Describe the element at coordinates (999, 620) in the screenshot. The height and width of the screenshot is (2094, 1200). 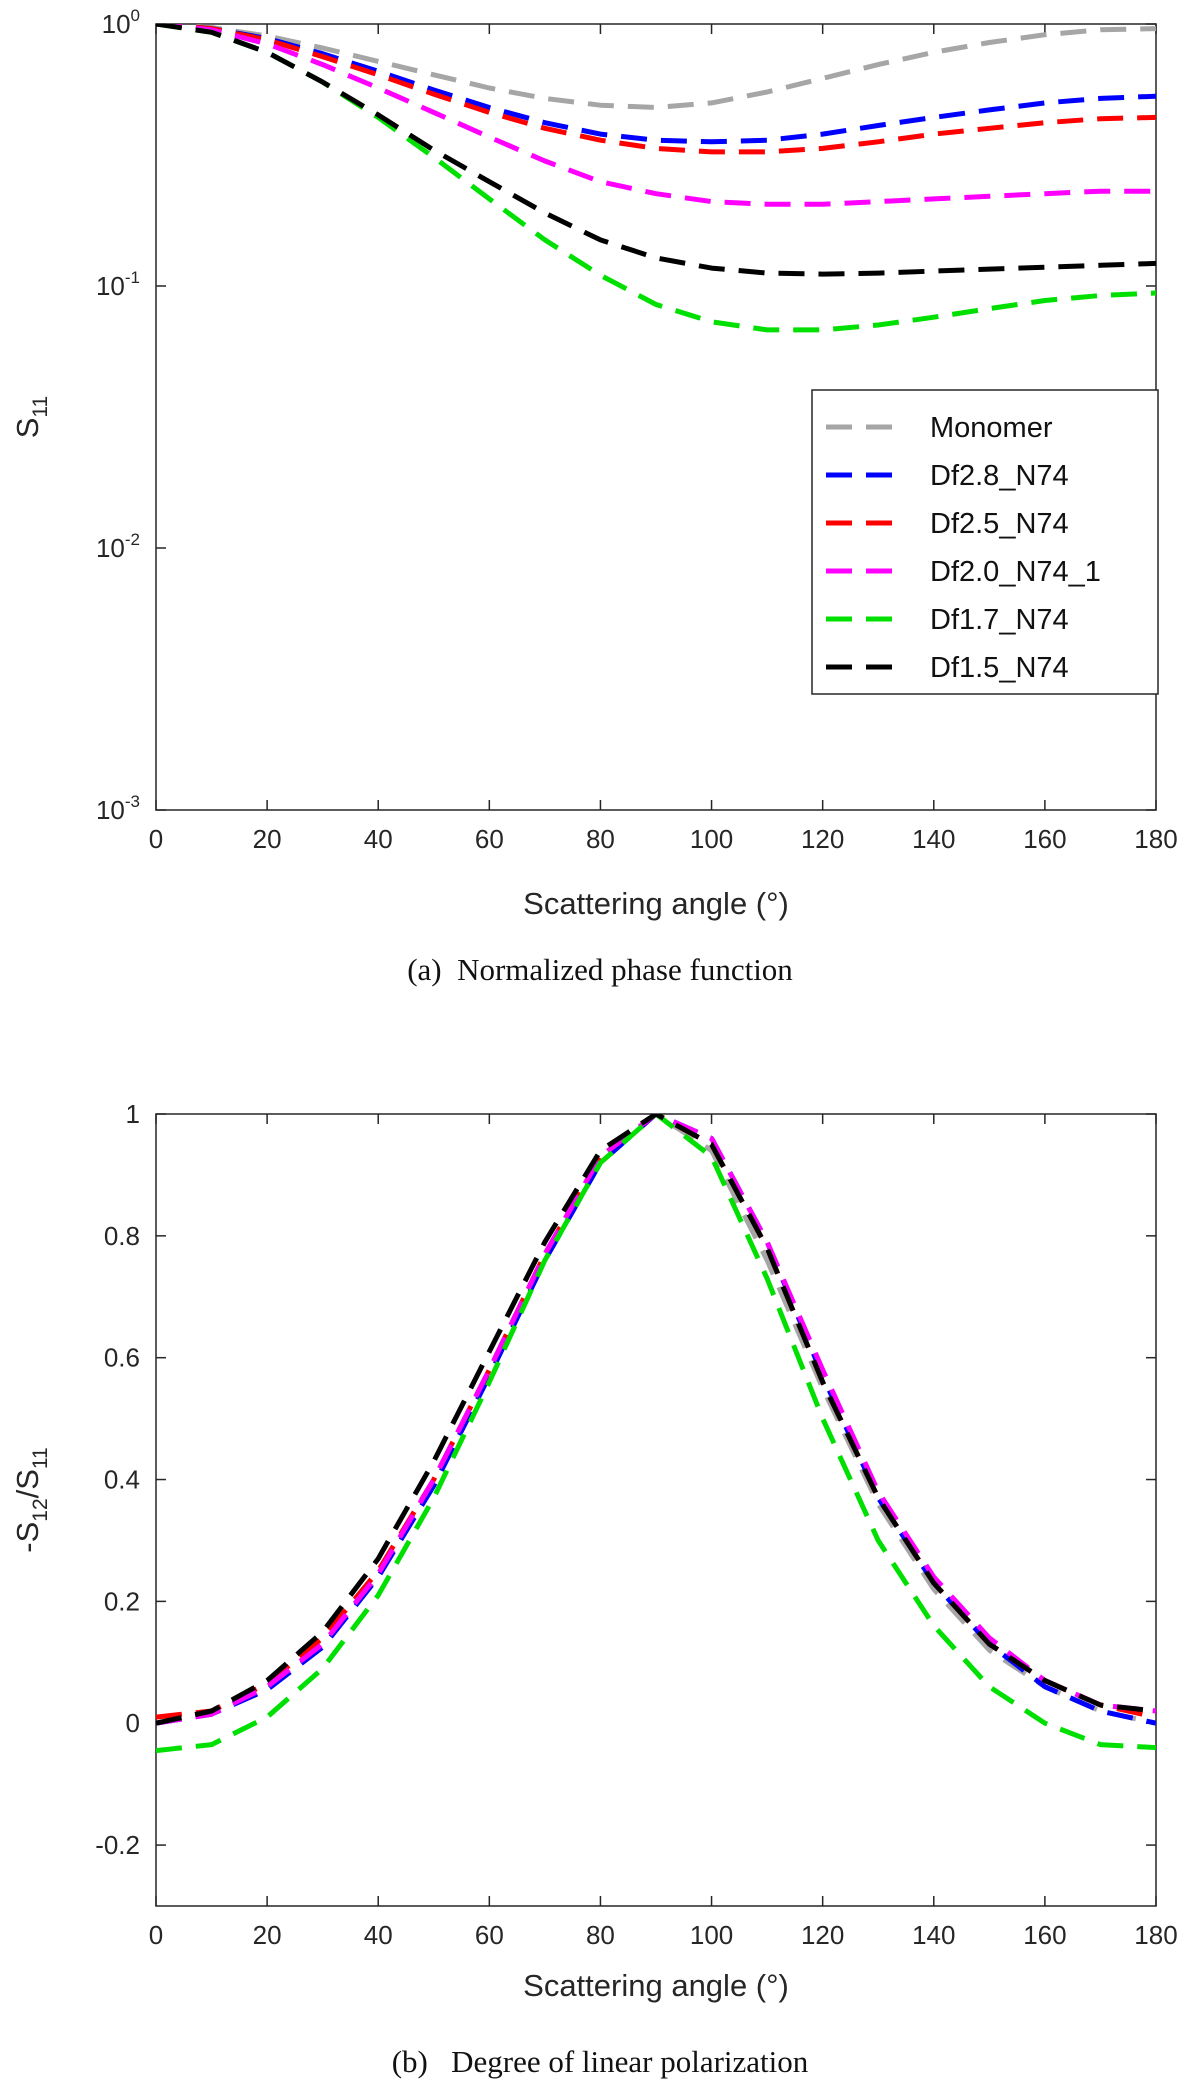
I see `legend-label: Df1.7_N74` at that location.